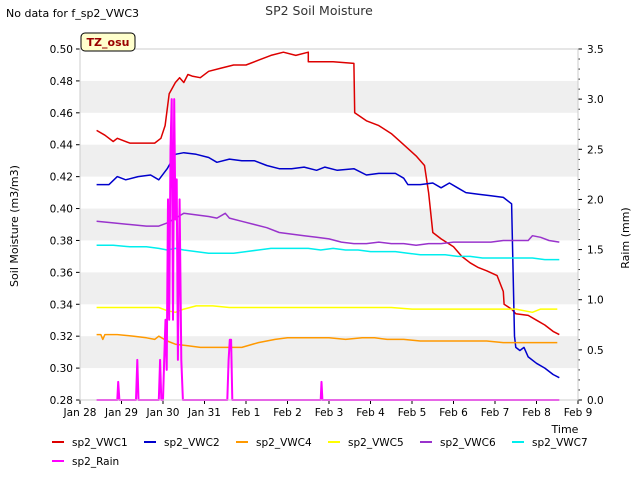 This screenshot has height=480, width=640. What do you see at coordinates (62, 305) in the screenshot?
I see `y-tick-label: 0.34` at bounding box center [62, 305].